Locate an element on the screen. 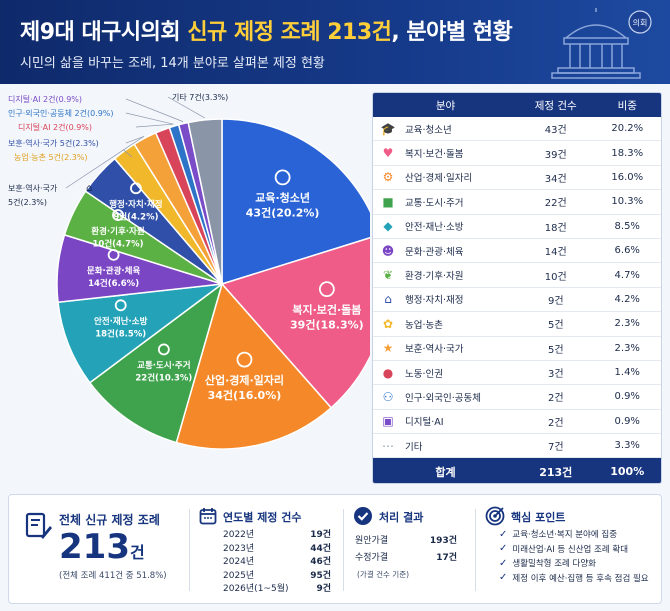 The width and height of the screenshot is (670, 611). yearly-year: 2023년 is located at coordinates (239, 548).